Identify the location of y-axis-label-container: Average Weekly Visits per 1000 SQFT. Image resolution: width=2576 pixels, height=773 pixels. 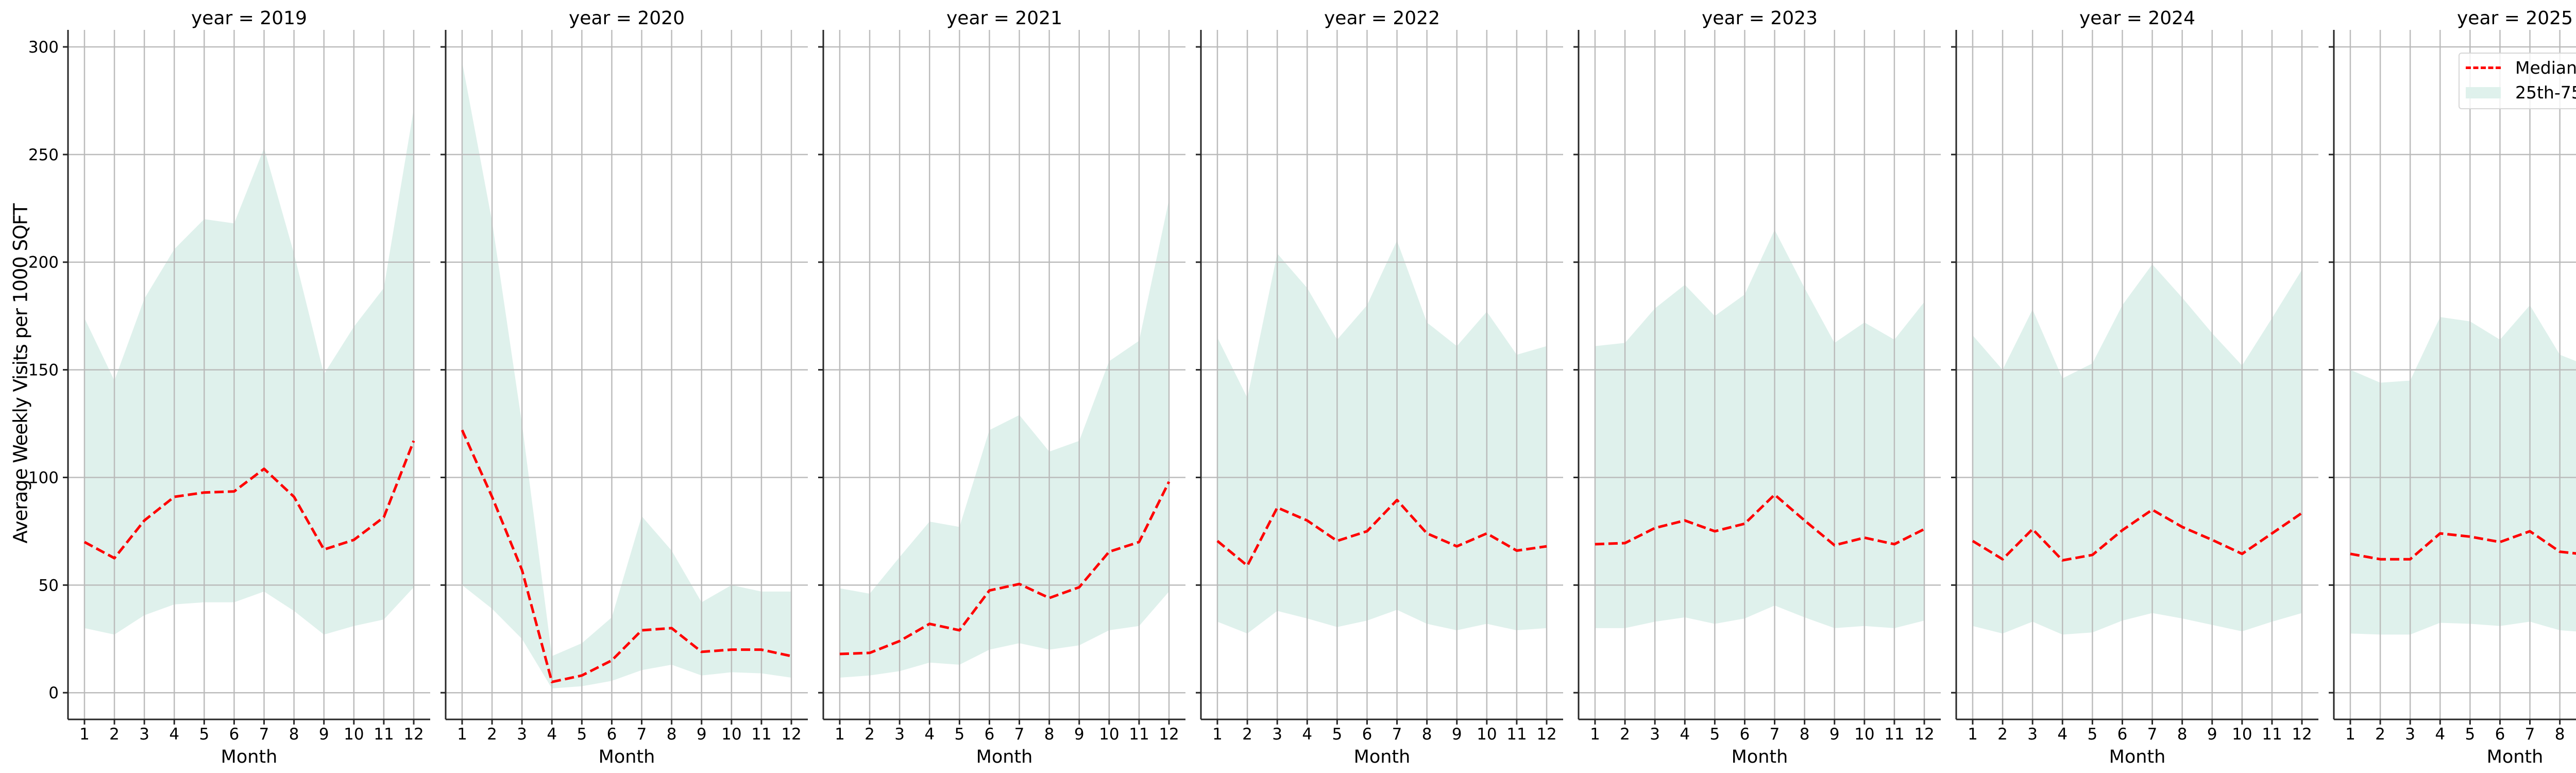
(20, 374).